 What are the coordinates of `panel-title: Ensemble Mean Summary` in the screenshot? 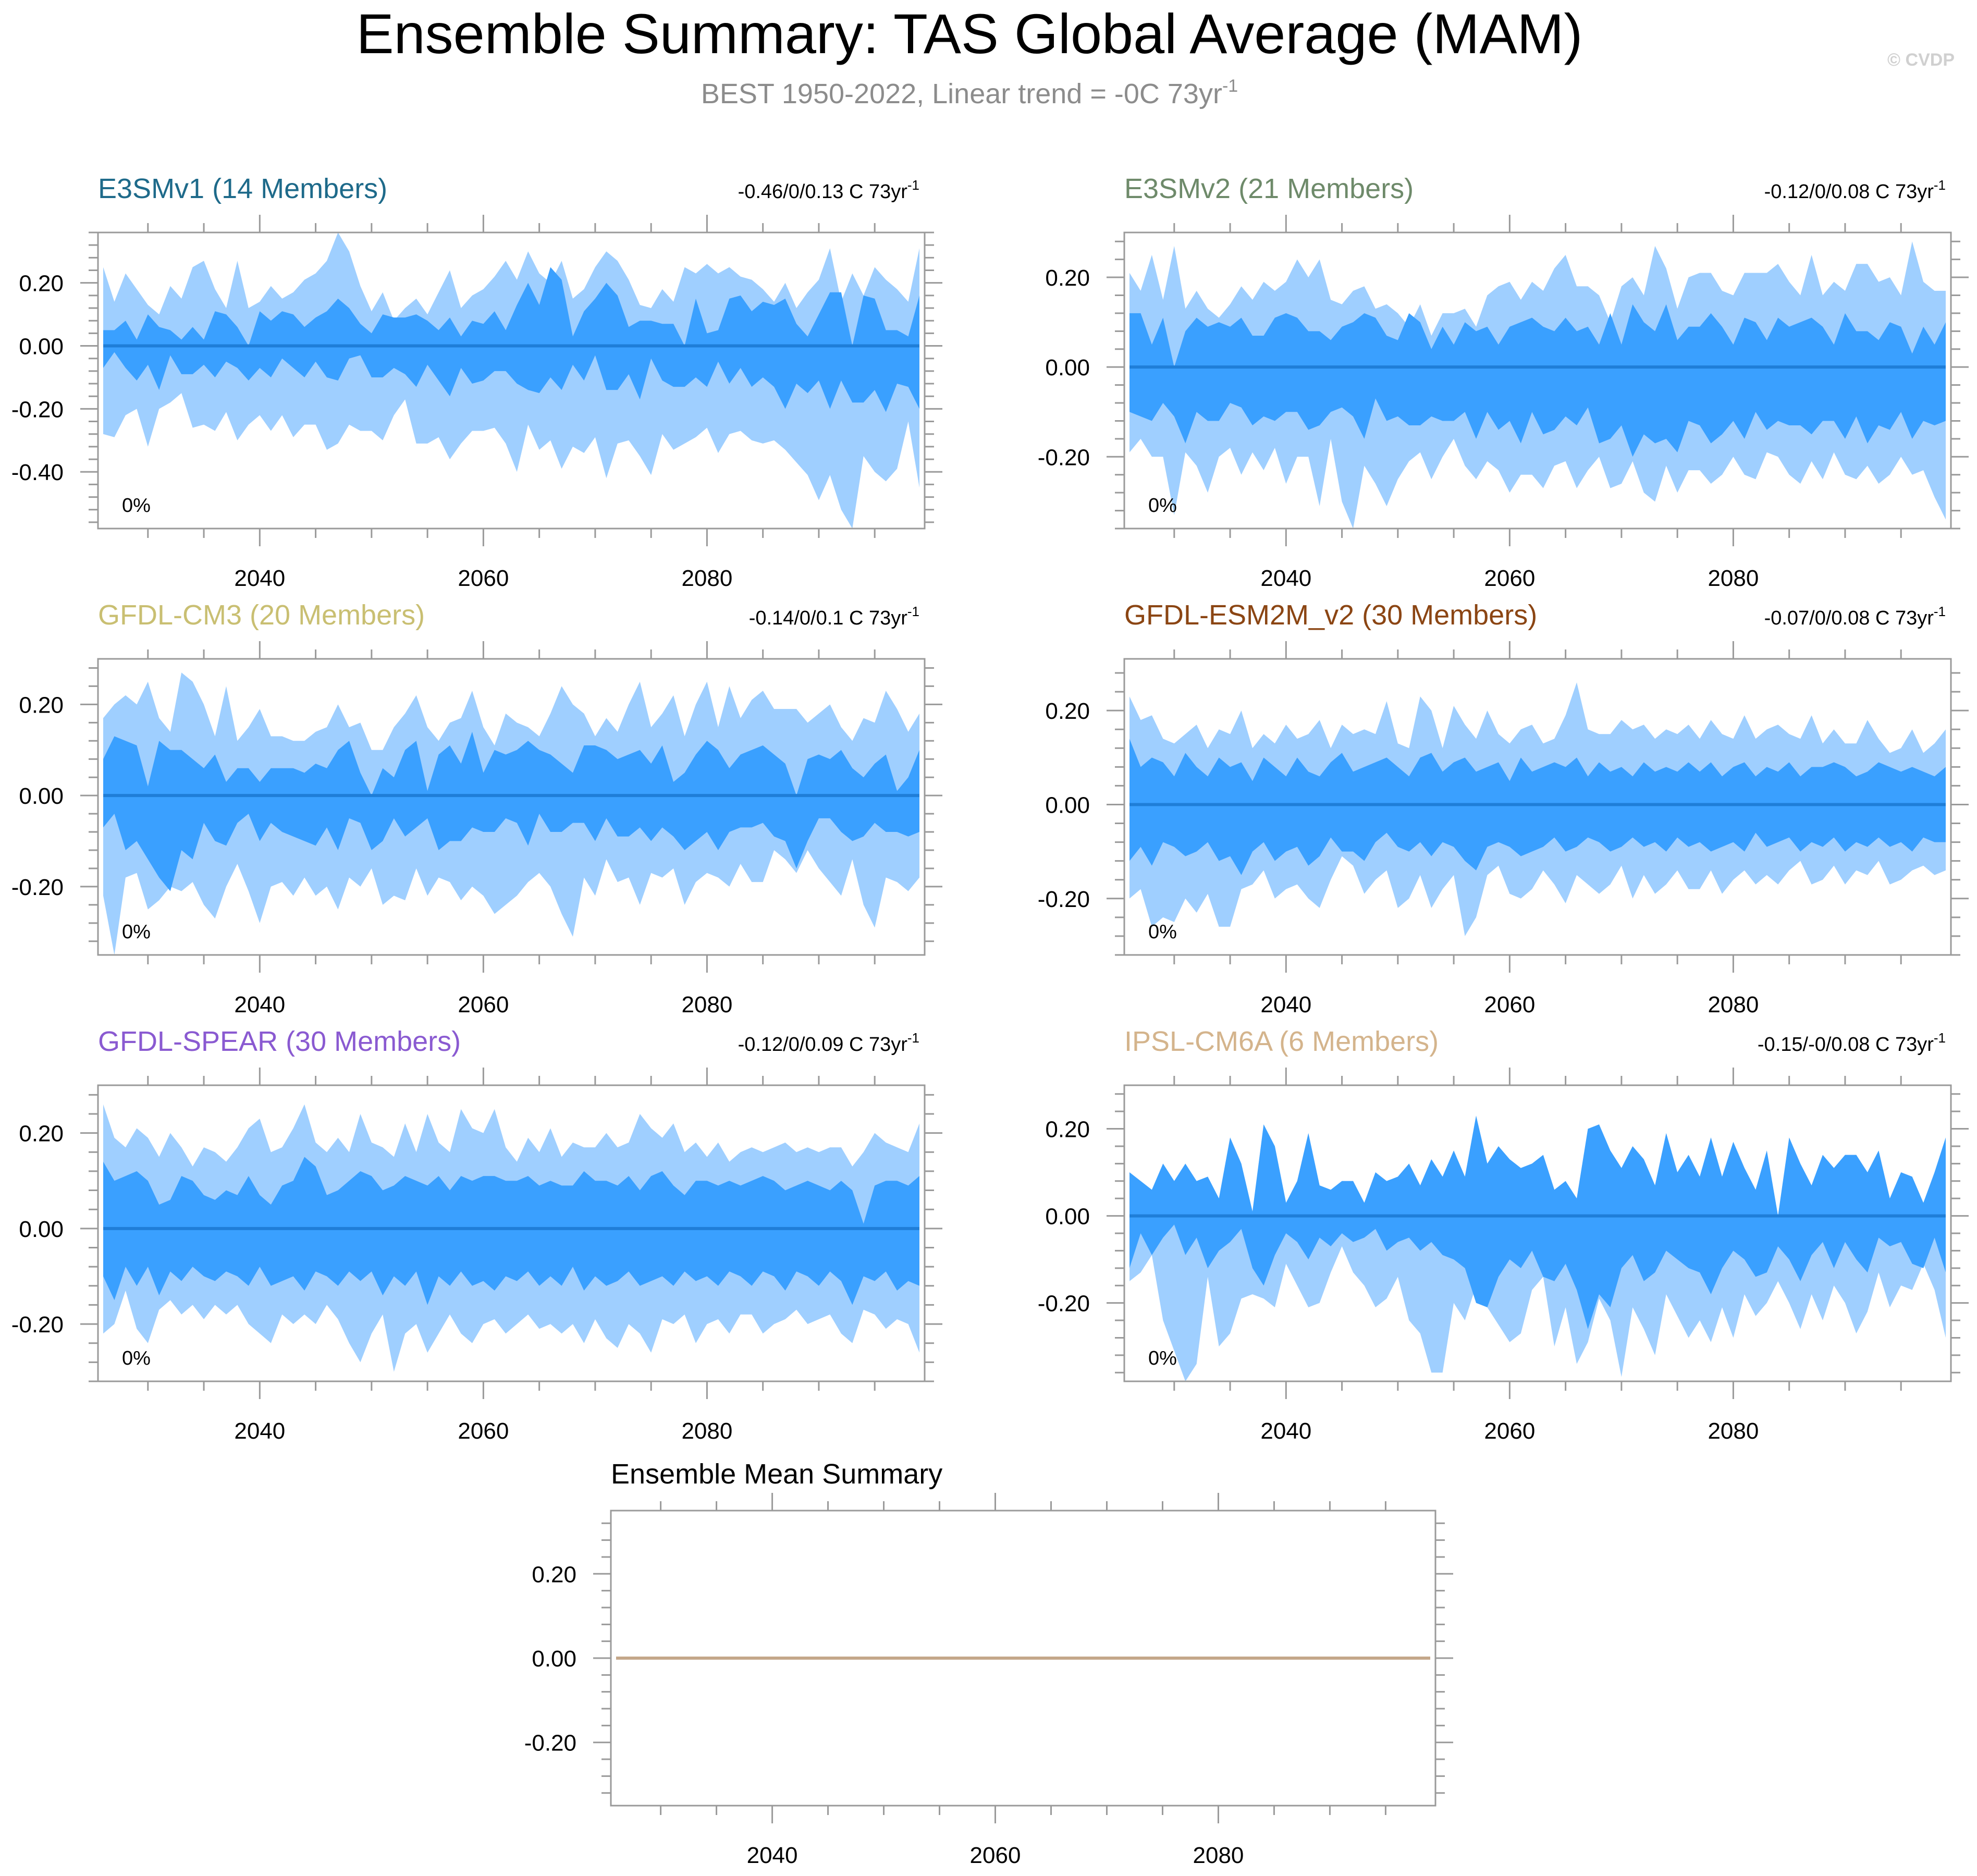 It's located at (776, 1474).